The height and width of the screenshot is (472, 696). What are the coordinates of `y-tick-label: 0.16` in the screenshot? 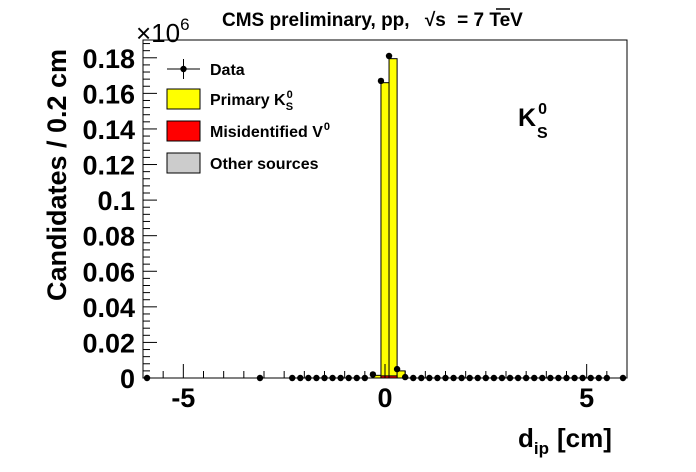 It's located at (108, 94).